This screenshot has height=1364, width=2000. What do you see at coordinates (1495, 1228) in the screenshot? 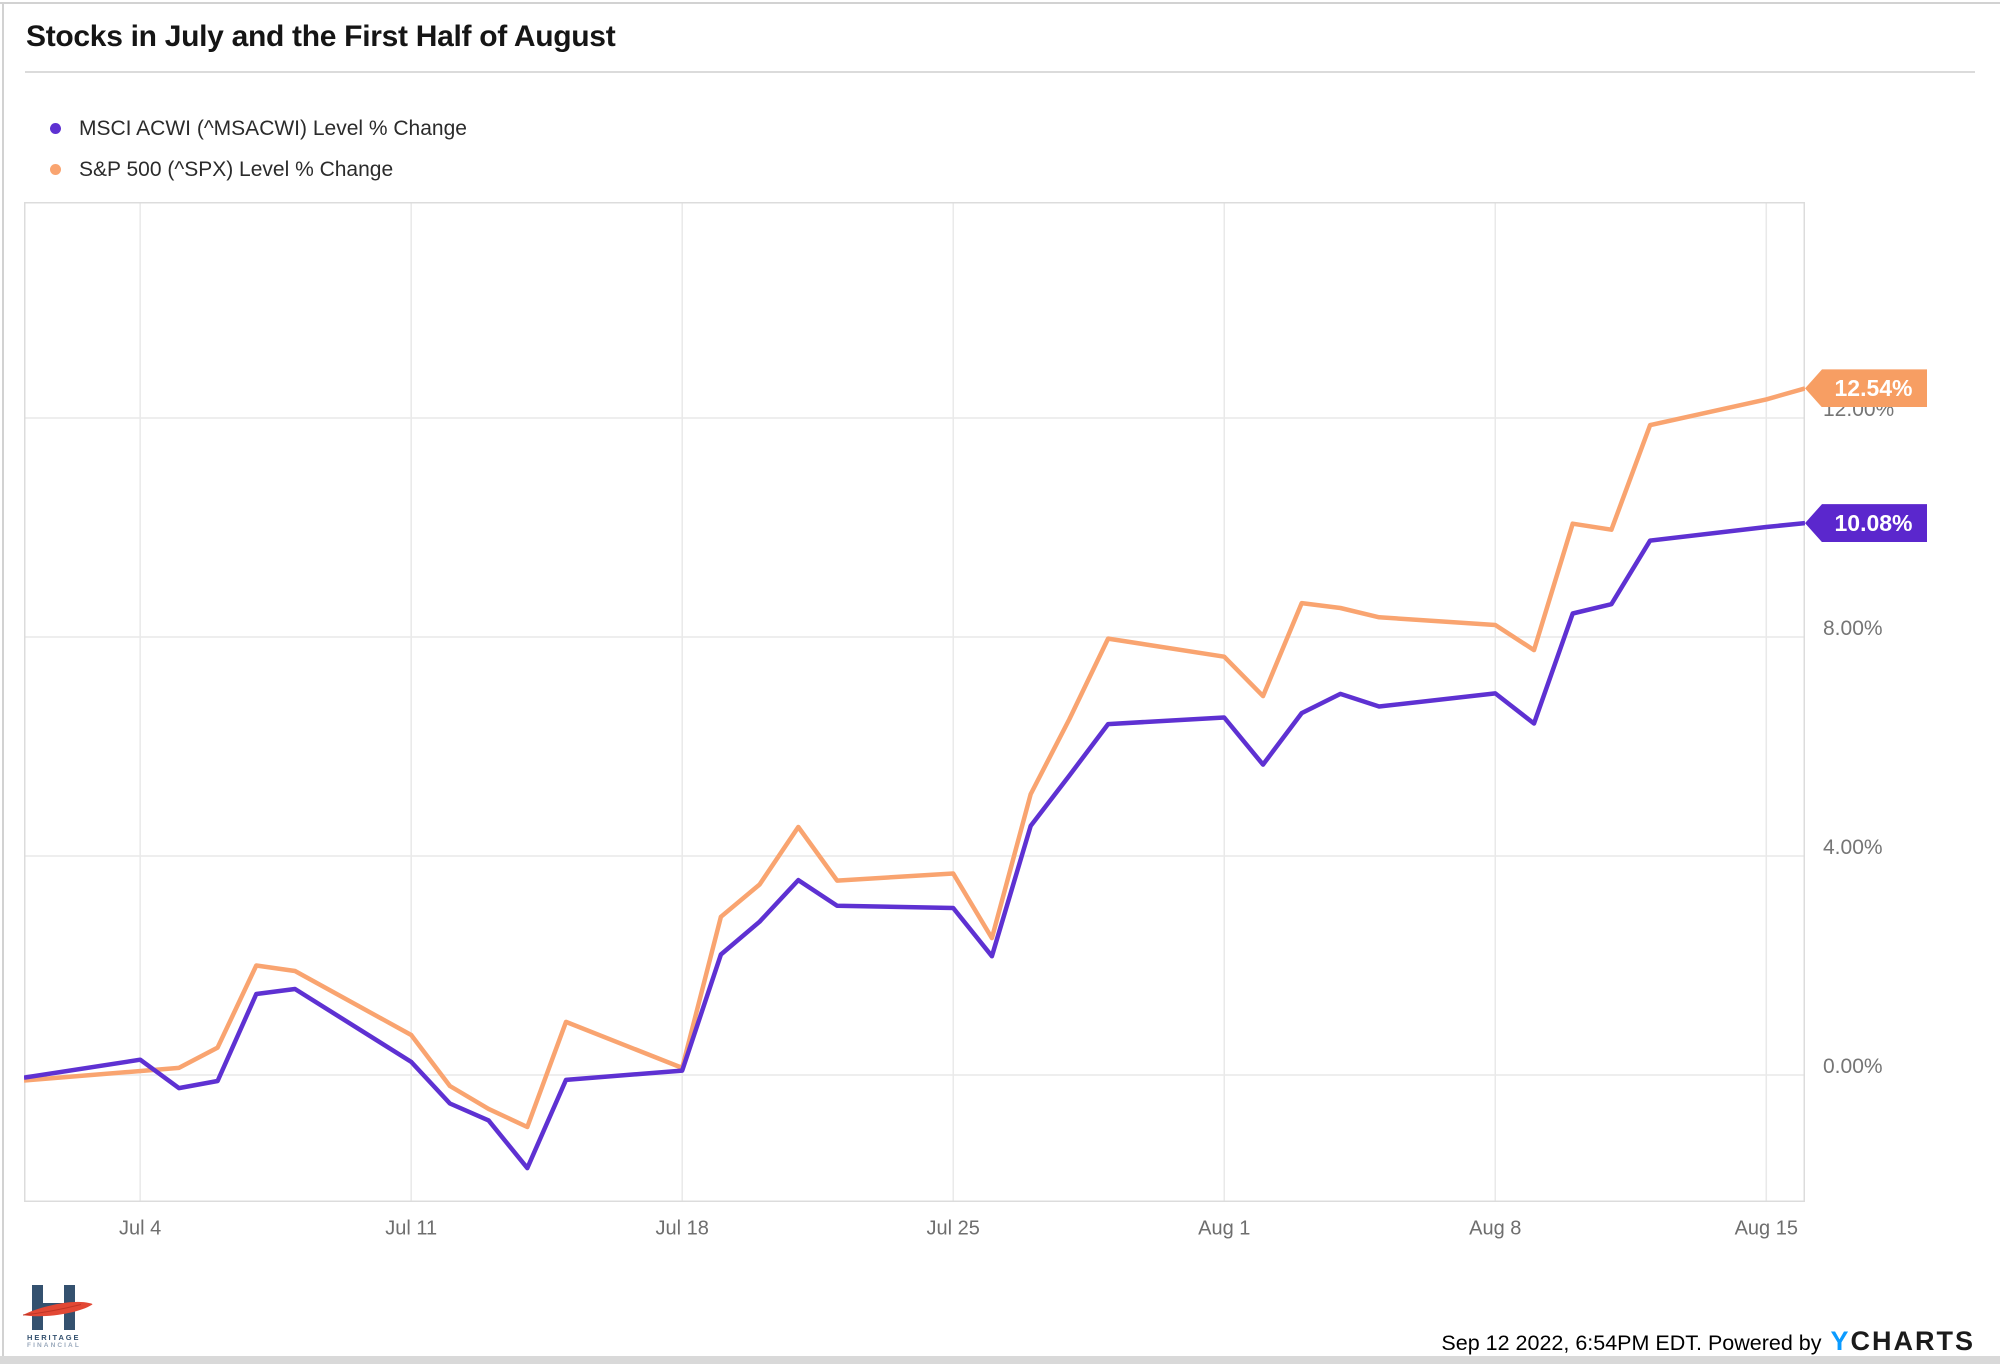
I see `x-axis-tick-label: Aug 8` at bounding box center [1495, 1228].